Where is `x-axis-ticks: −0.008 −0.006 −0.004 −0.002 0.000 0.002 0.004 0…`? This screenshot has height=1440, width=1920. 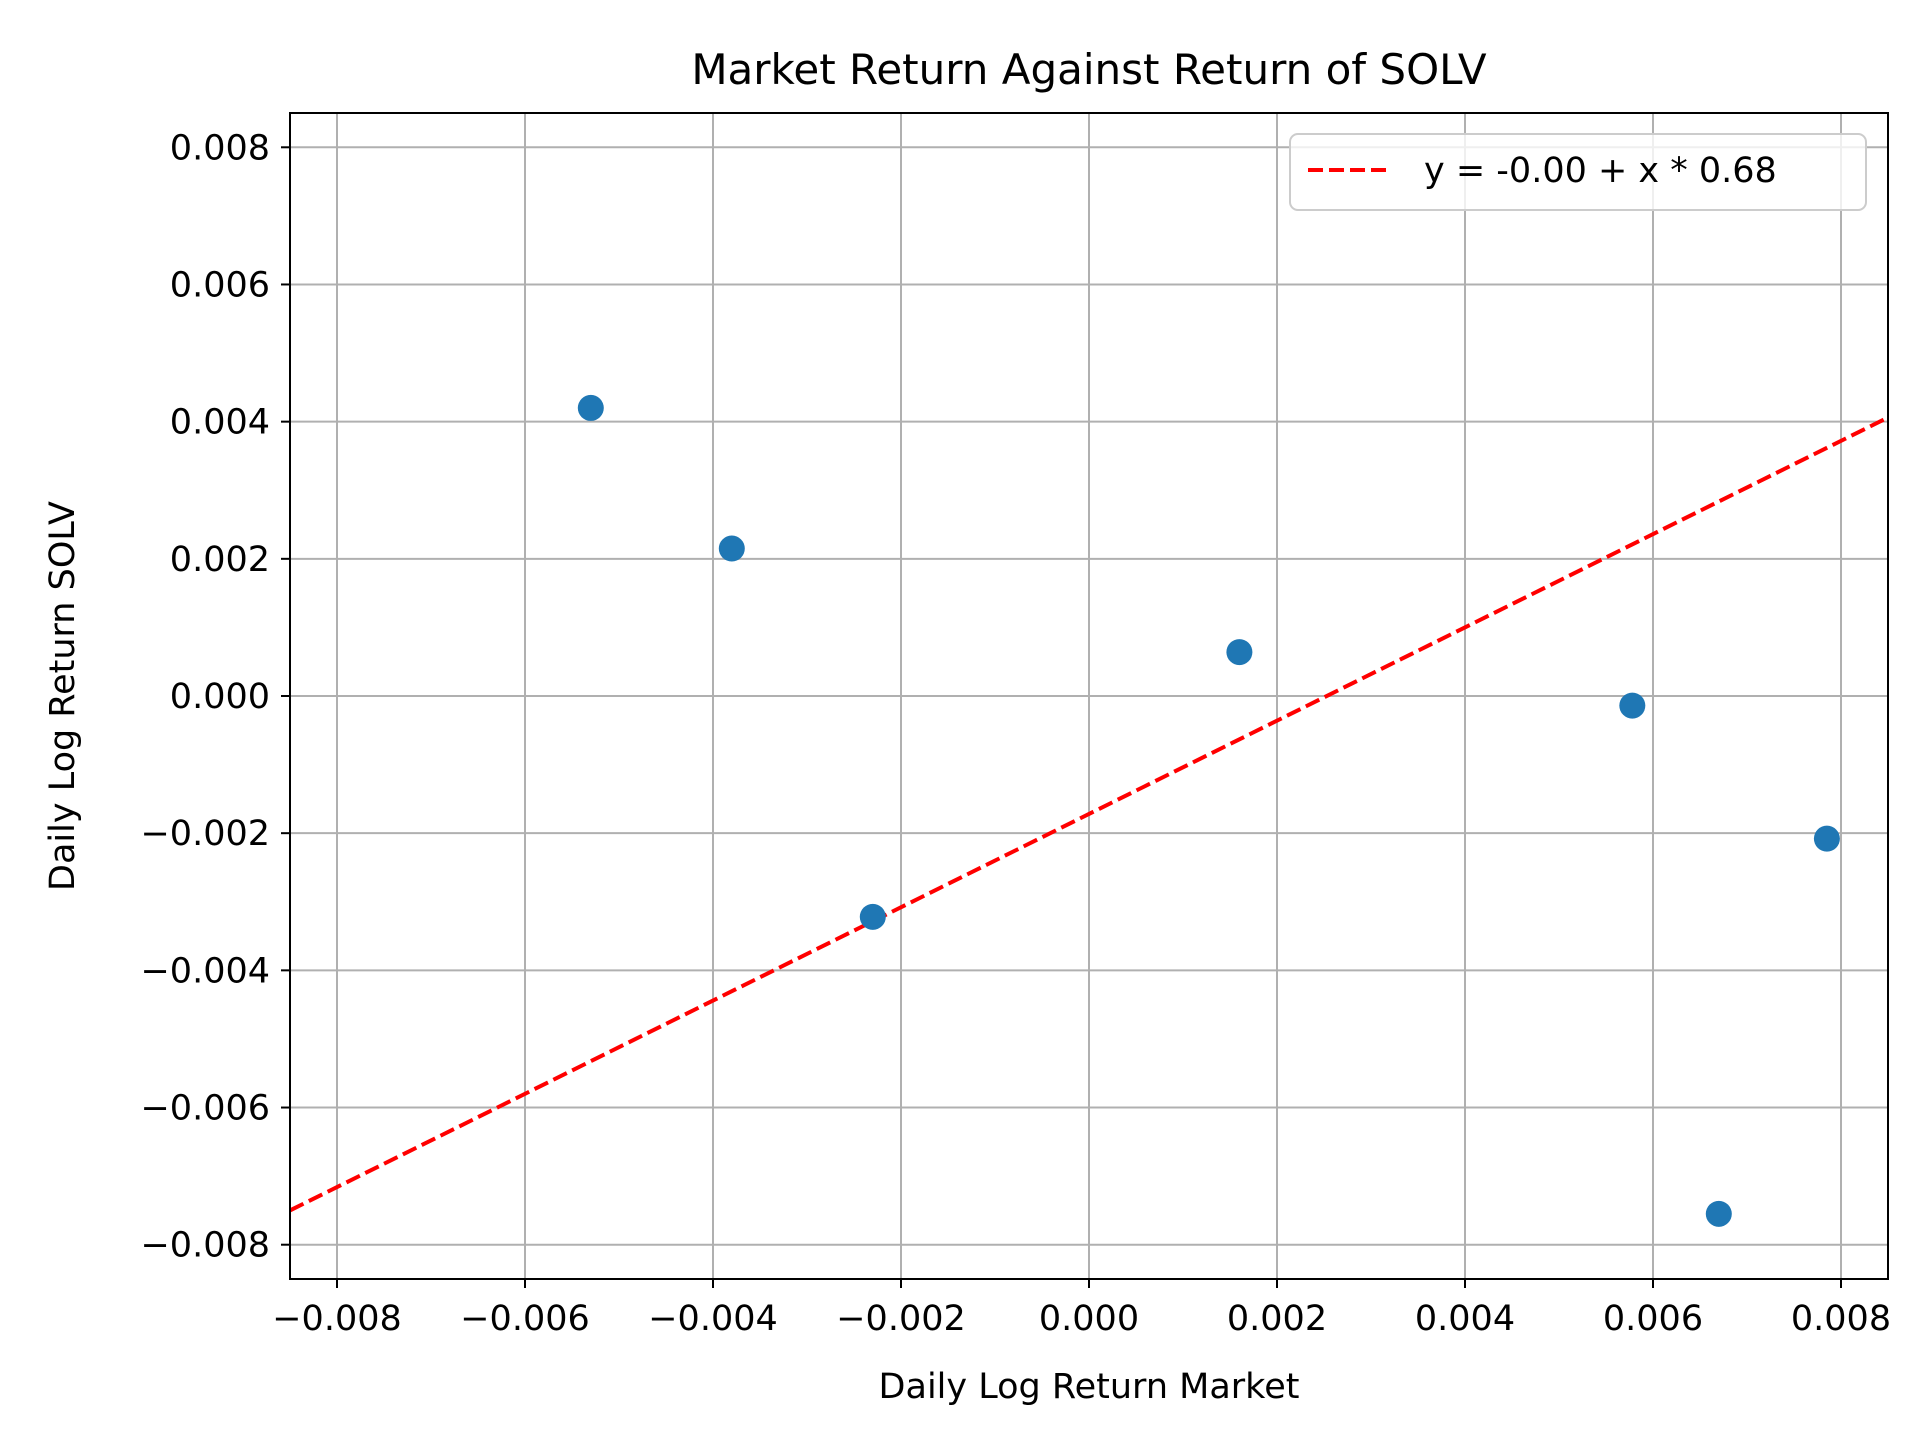
x-axis-ticks: −0.008 −0.006 −0.004 −0.002 0.000 0.002 0.004 0… is located at coordinates (1081, 1309).